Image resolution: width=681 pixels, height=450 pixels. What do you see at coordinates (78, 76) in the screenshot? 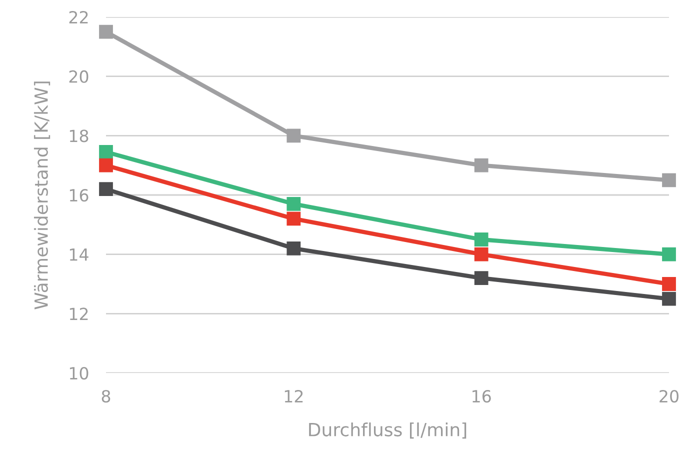
I see `y-tick-label: 20` at bounding box center [78, 76].